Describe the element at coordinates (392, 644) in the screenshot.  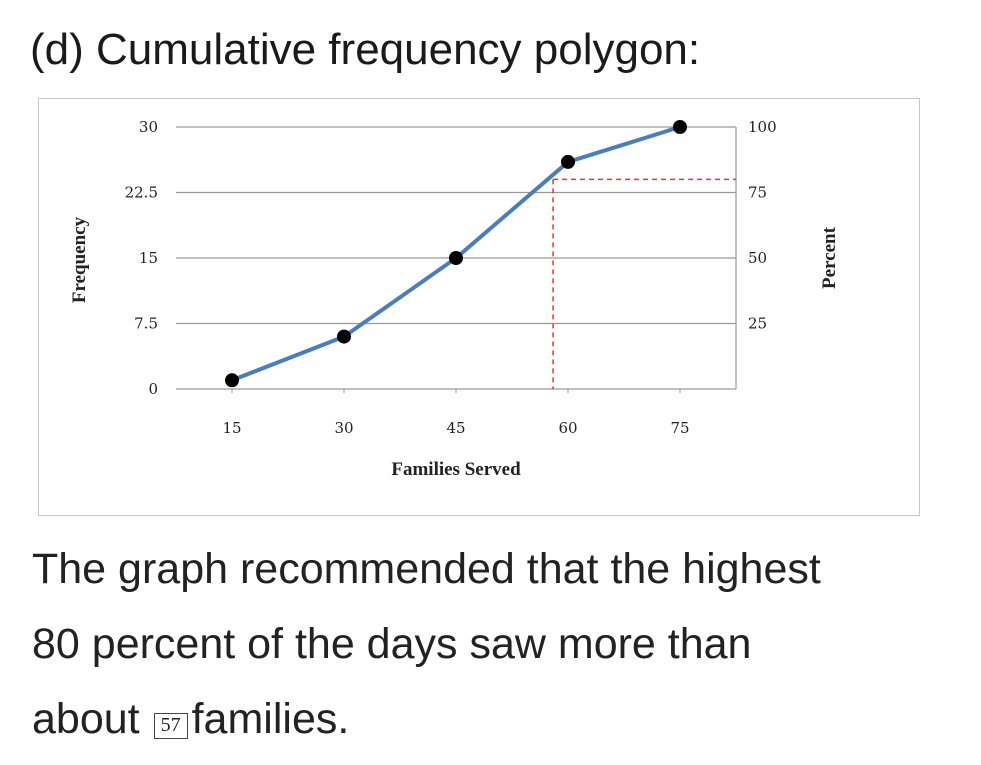
I see `sentence-line-2: 80 percent of the days saw more than` at that location.